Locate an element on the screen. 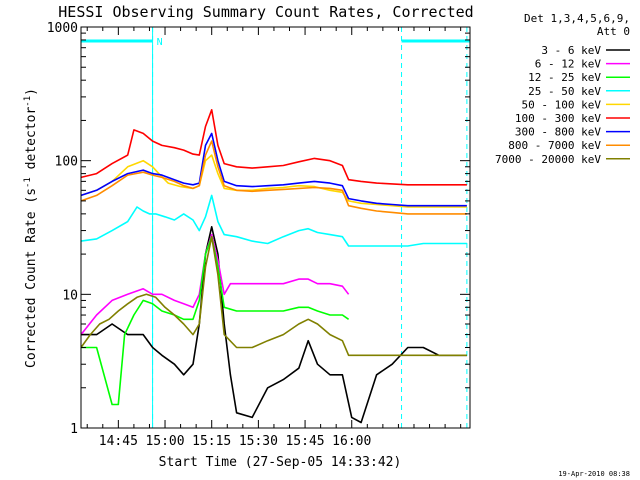  legend-entry-label: 12 - 25 keV is located at coordinates (564, 77).